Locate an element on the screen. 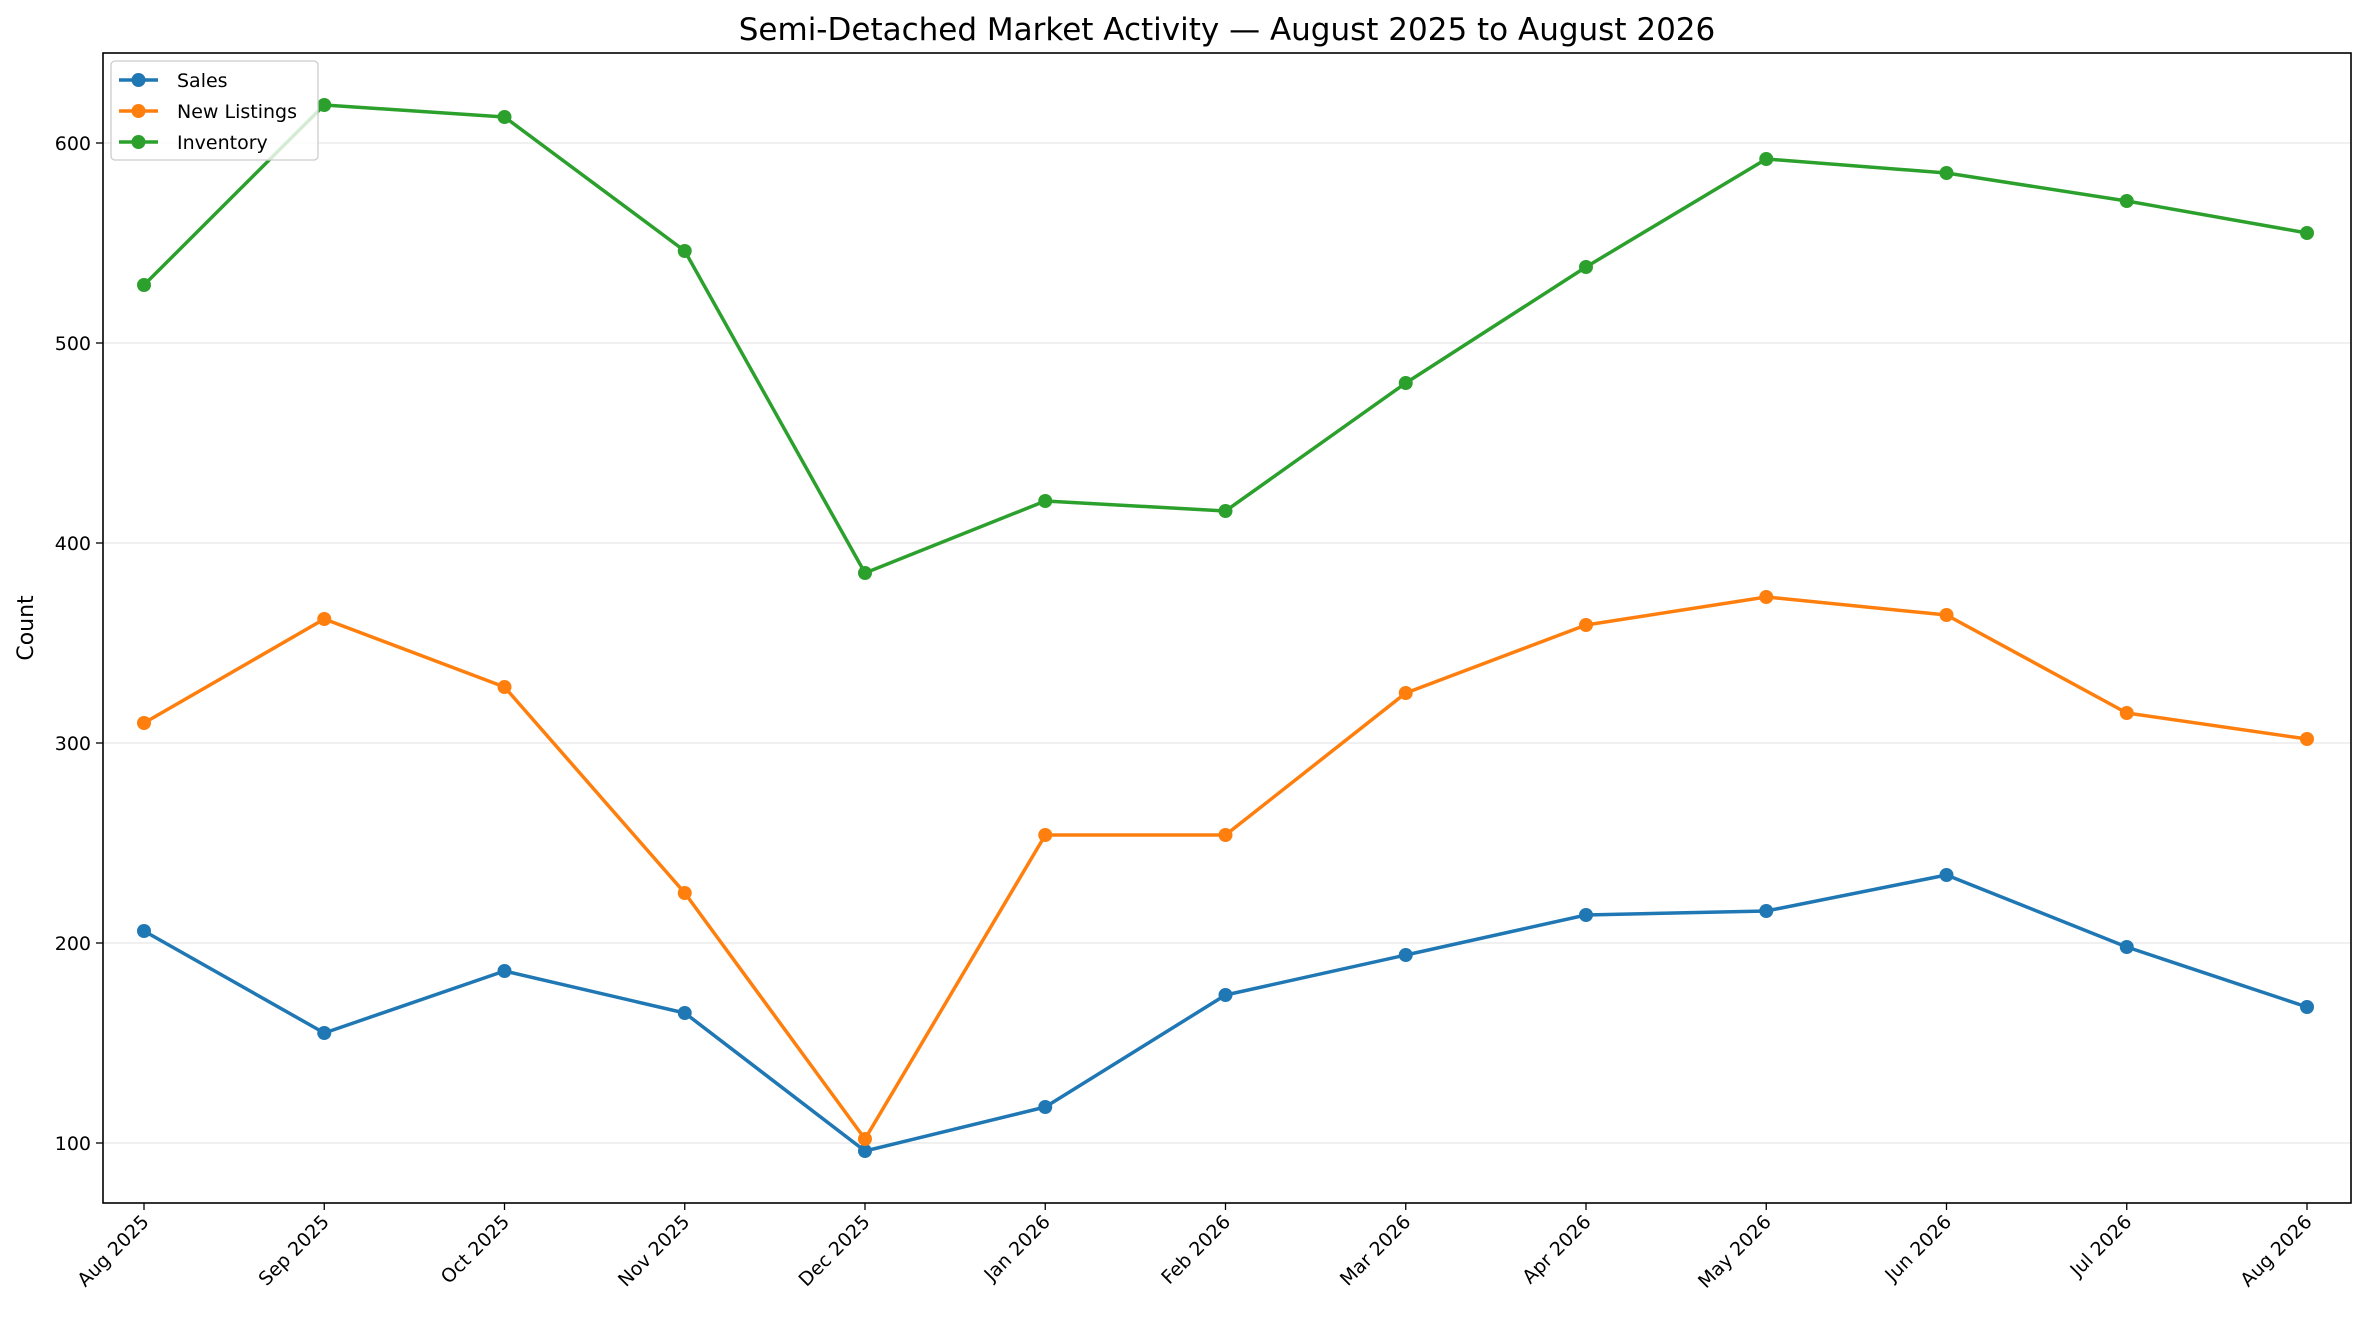 The width and height of the screenshot is (2365, 1322). legend: Sales New Listings Inventory is located at coordinates (214, 110).